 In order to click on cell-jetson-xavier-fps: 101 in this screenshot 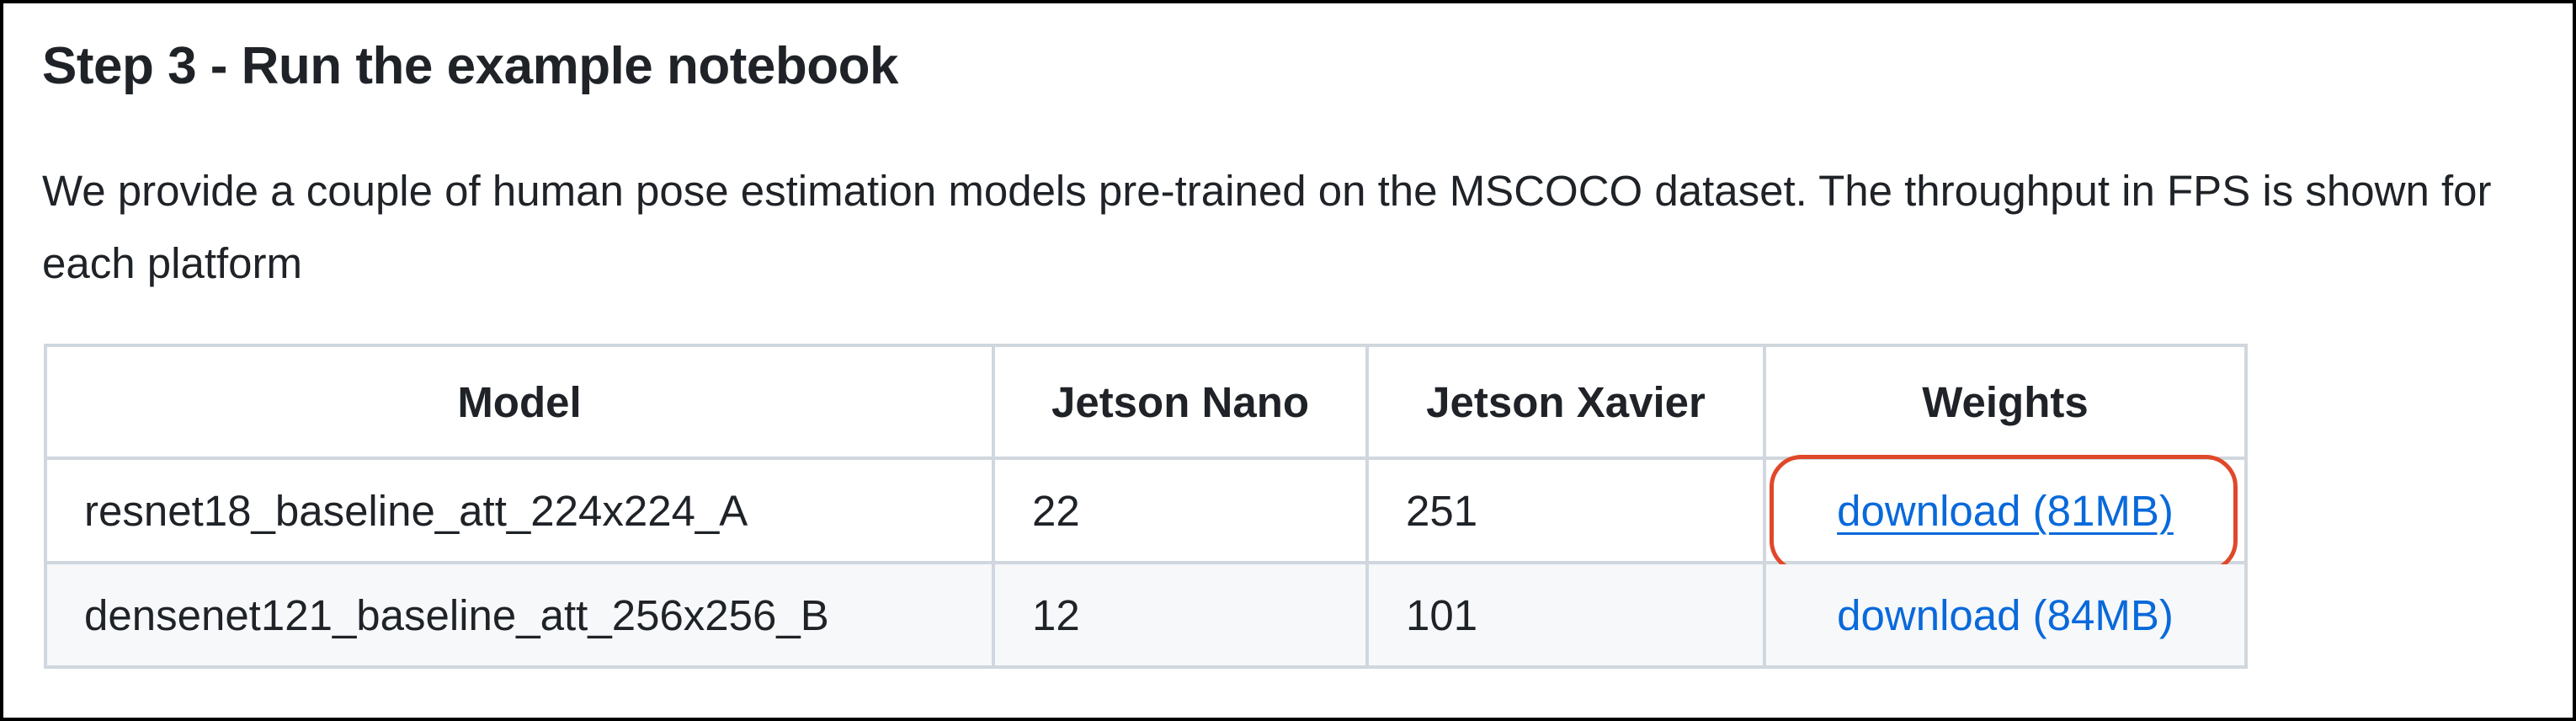, I will do `click(1566, 615)`.